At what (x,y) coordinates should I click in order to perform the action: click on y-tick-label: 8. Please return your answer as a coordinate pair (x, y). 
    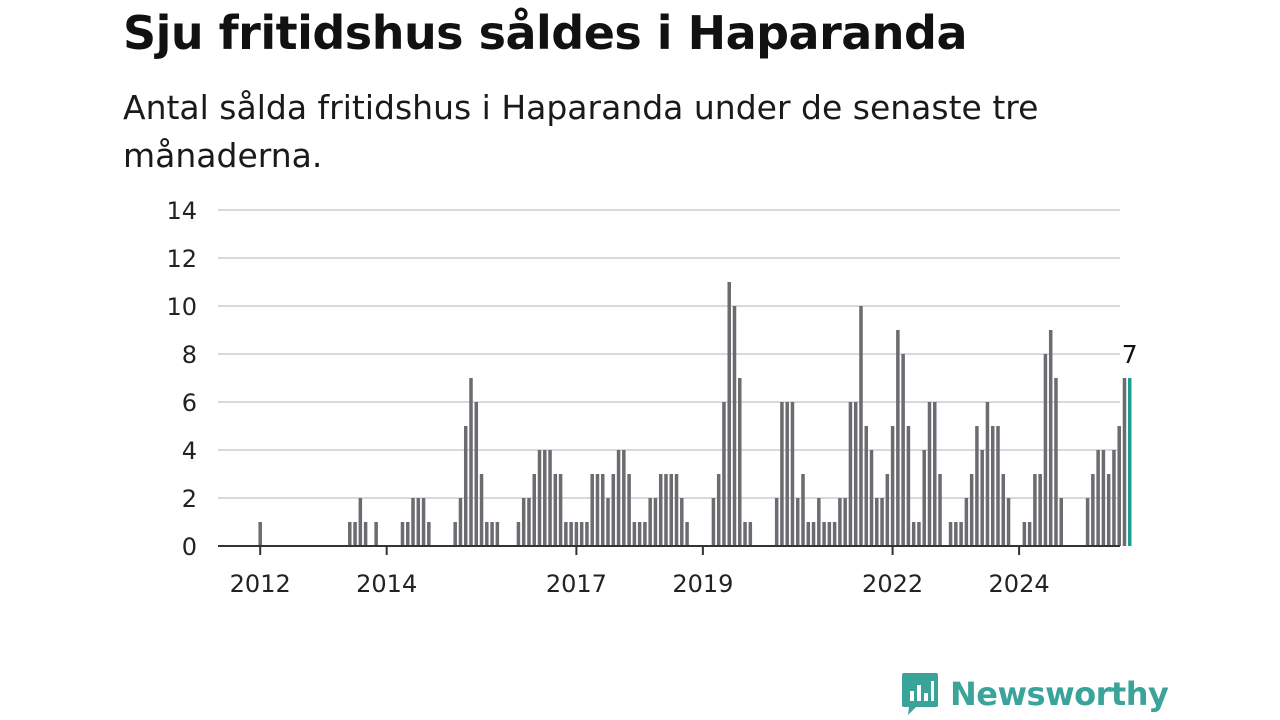
    Looking at the image, I should click on (189, 355).